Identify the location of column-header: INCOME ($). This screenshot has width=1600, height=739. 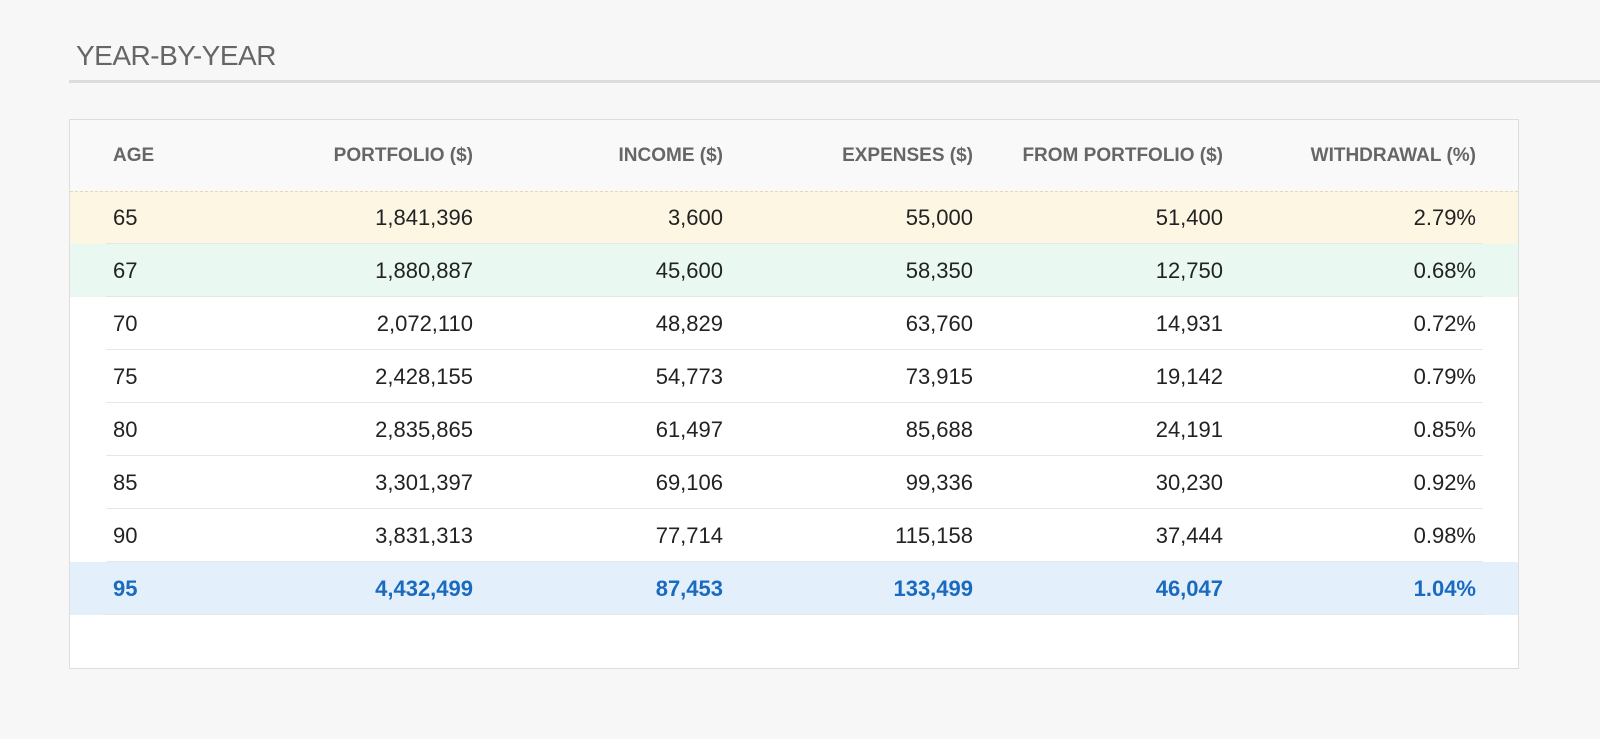
(671, 155).